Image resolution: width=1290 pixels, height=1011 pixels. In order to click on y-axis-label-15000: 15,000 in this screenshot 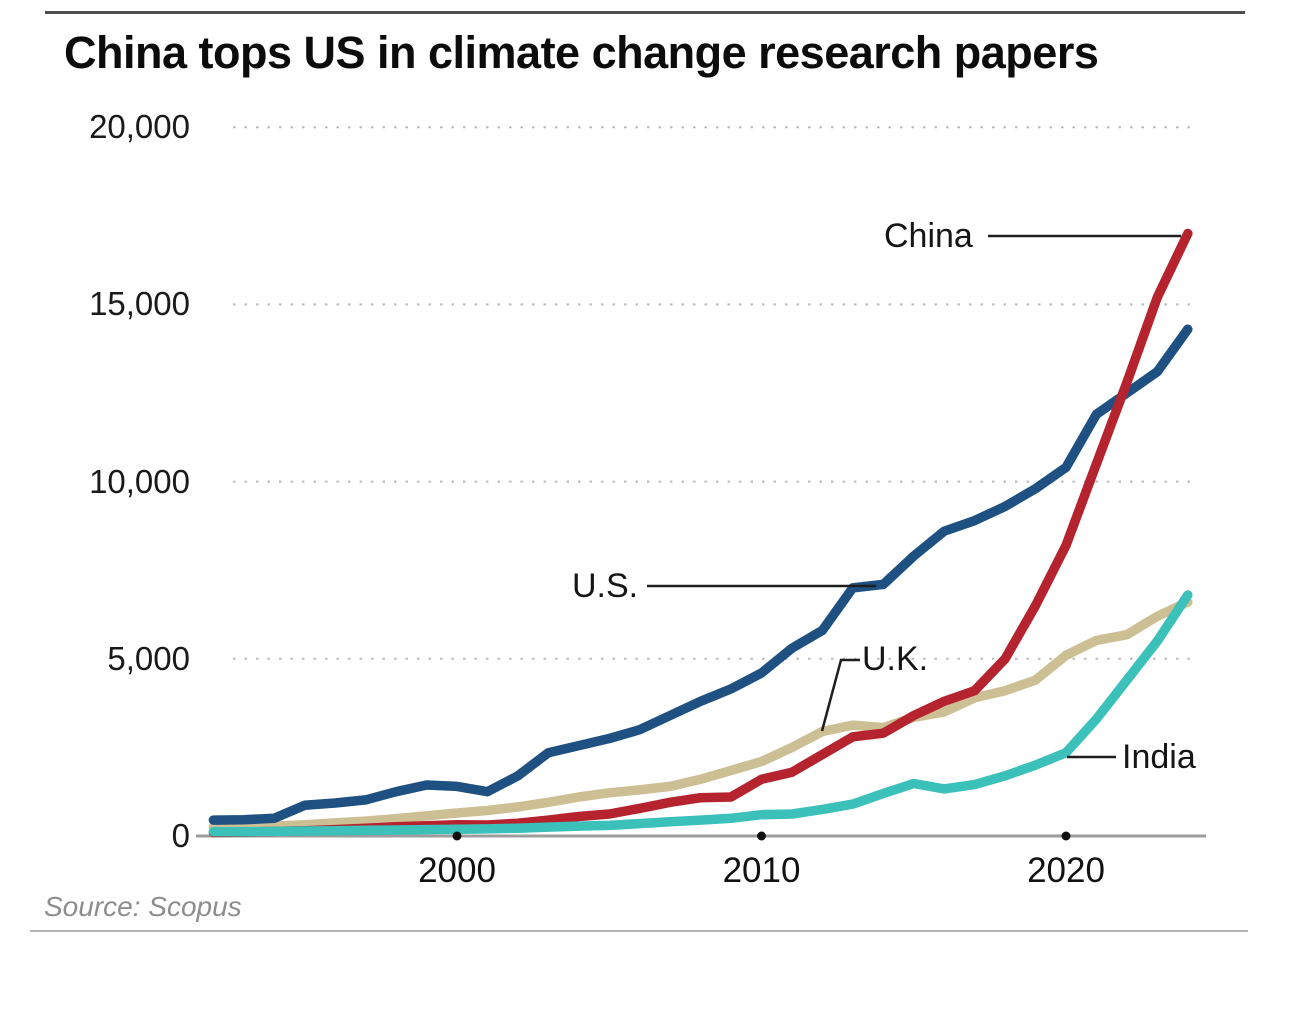, I will do `click(139, 304)`.